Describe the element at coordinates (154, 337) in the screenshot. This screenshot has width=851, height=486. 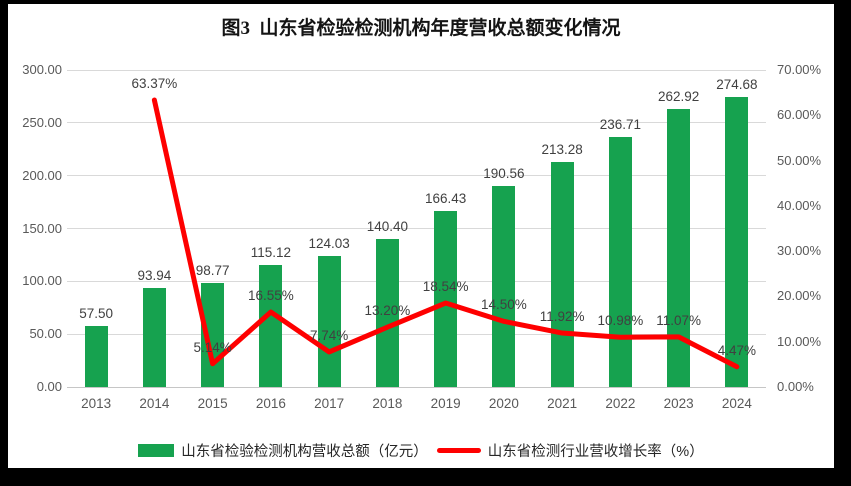
I see `bar-2014` at that location.